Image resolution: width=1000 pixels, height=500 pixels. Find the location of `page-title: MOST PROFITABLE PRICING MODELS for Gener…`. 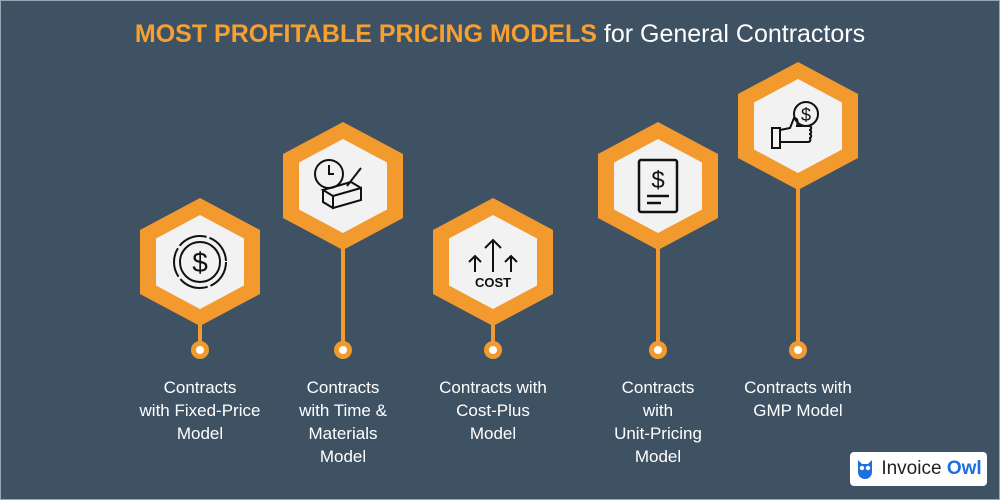

page-title: MOST PROFITABLE PRICING MODELS for Gener… is located at coordinates (500, 34).